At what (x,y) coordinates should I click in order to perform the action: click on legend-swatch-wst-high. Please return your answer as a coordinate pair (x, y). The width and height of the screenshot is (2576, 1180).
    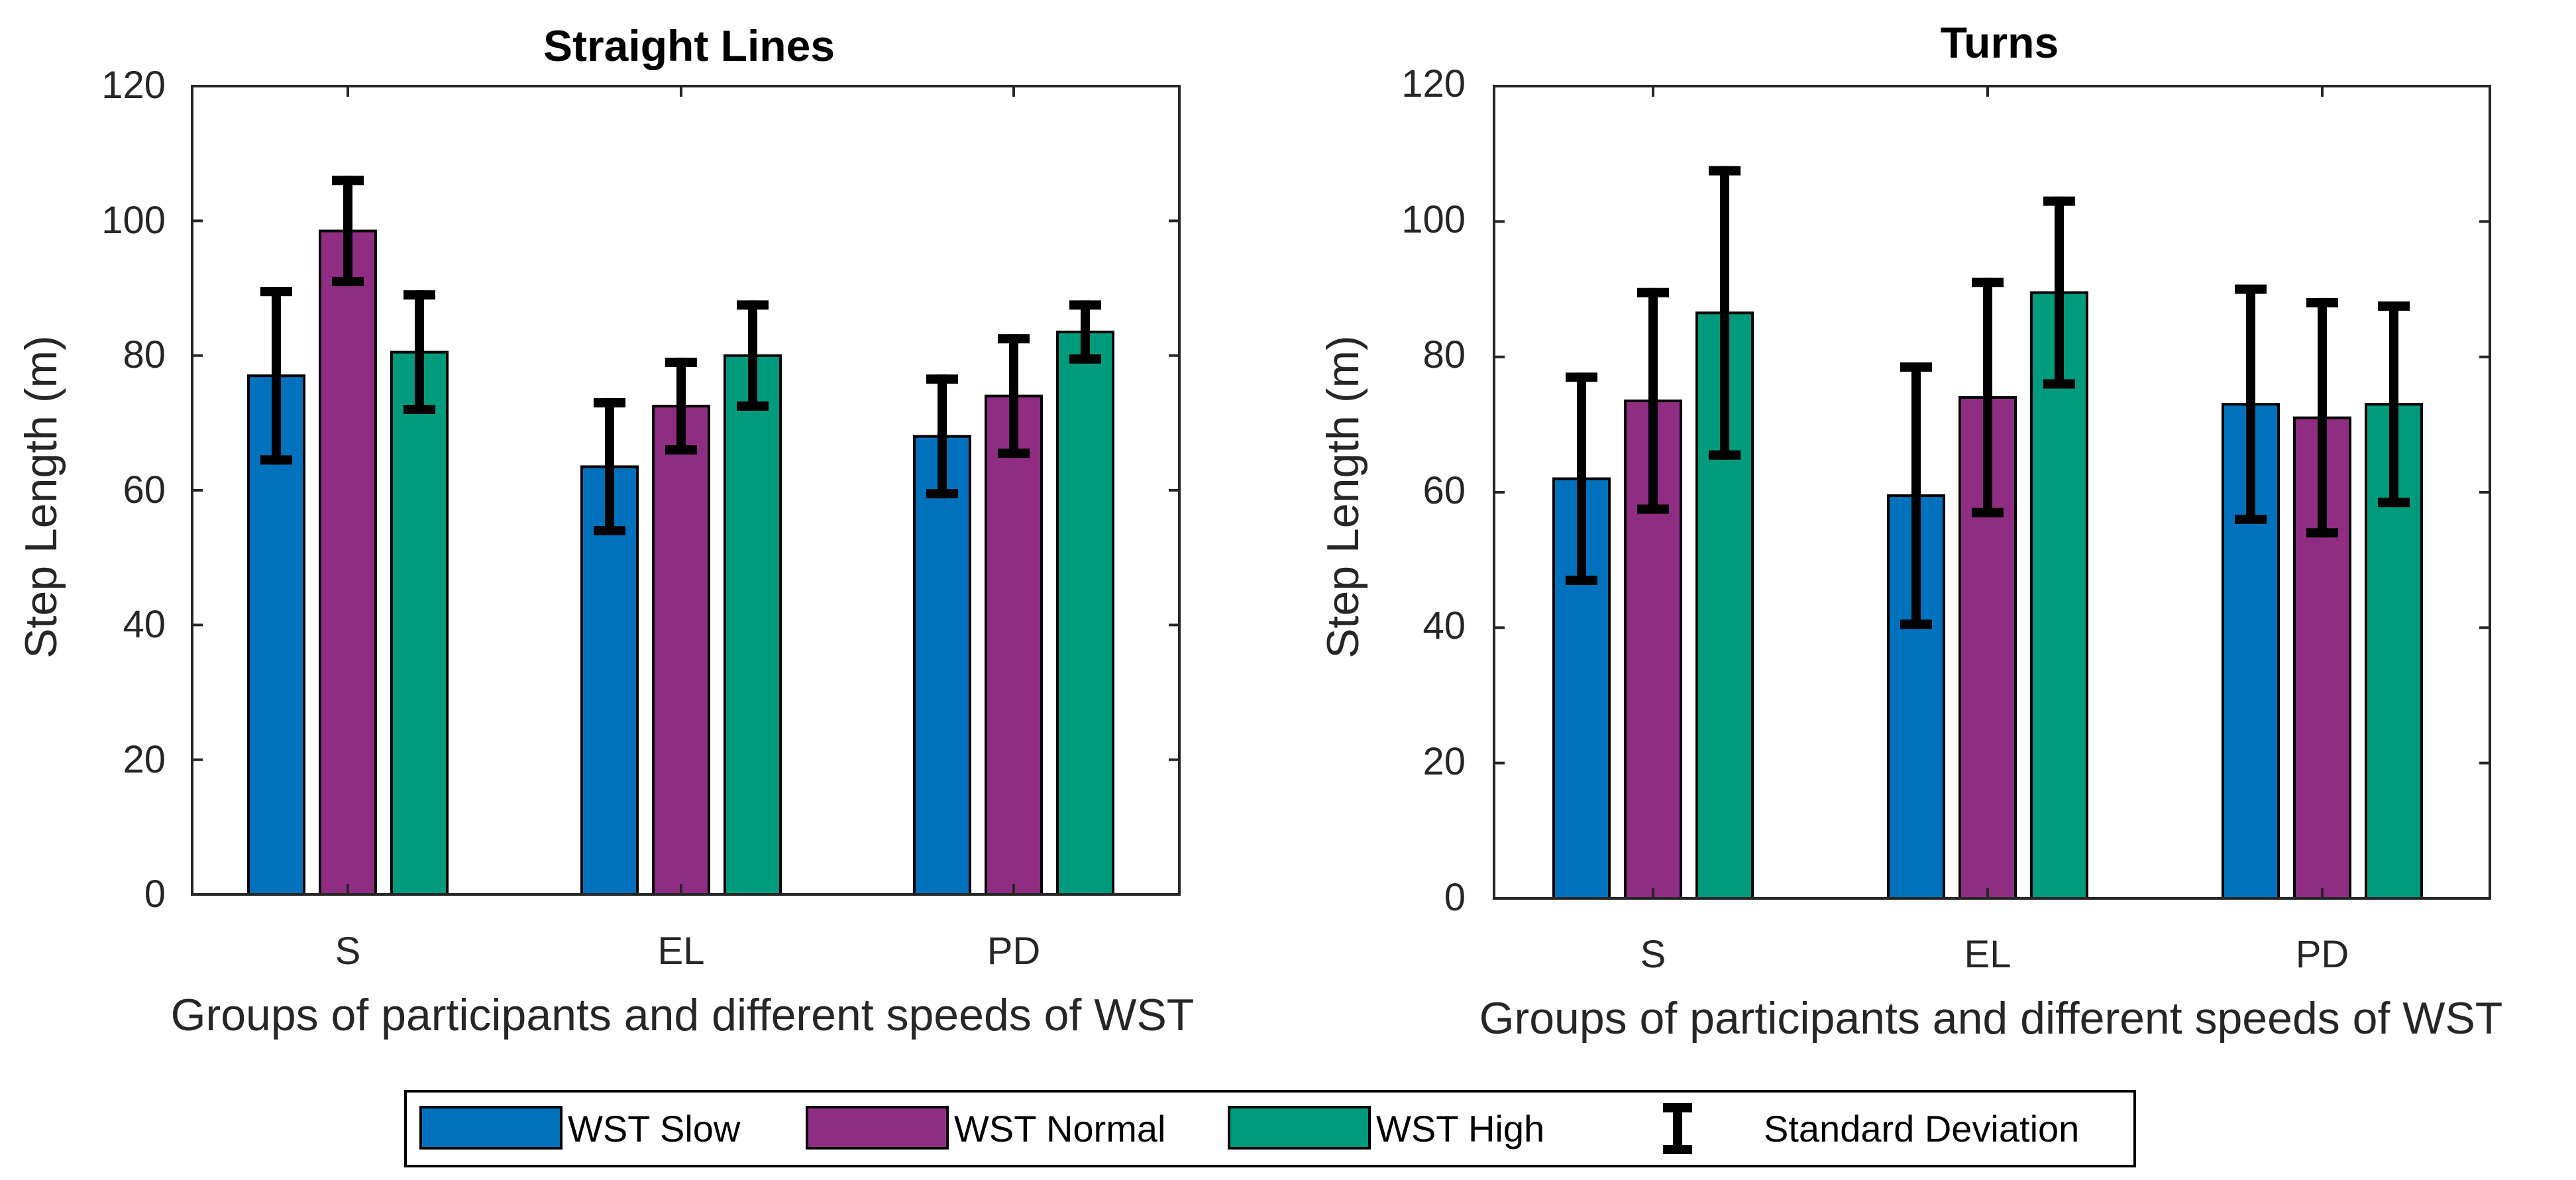
    Looking at the image, I should click on (1299, 1128).